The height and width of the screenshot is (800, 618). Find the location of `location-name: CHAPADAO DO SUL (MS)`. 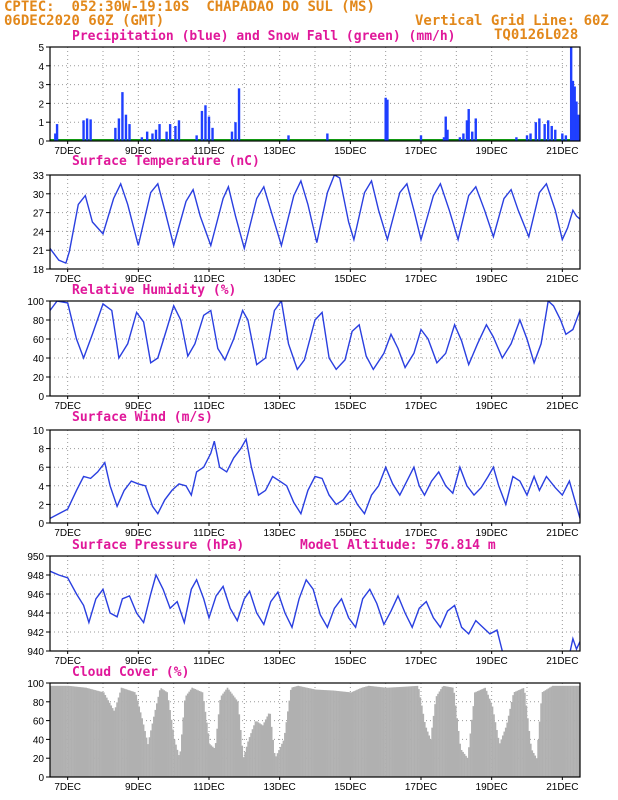

location-name: CHAPADAO DO SUL (MS) is located at coordinates (290, 7).